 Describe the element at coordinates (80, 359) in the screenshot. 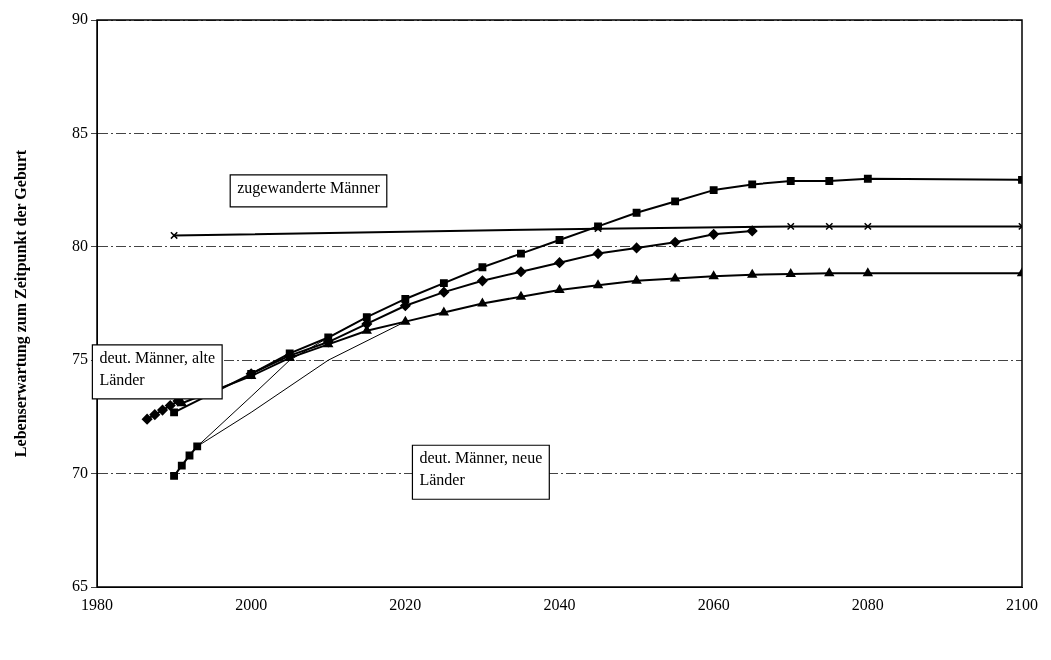

I see `y-tick-label: 75` at that location.